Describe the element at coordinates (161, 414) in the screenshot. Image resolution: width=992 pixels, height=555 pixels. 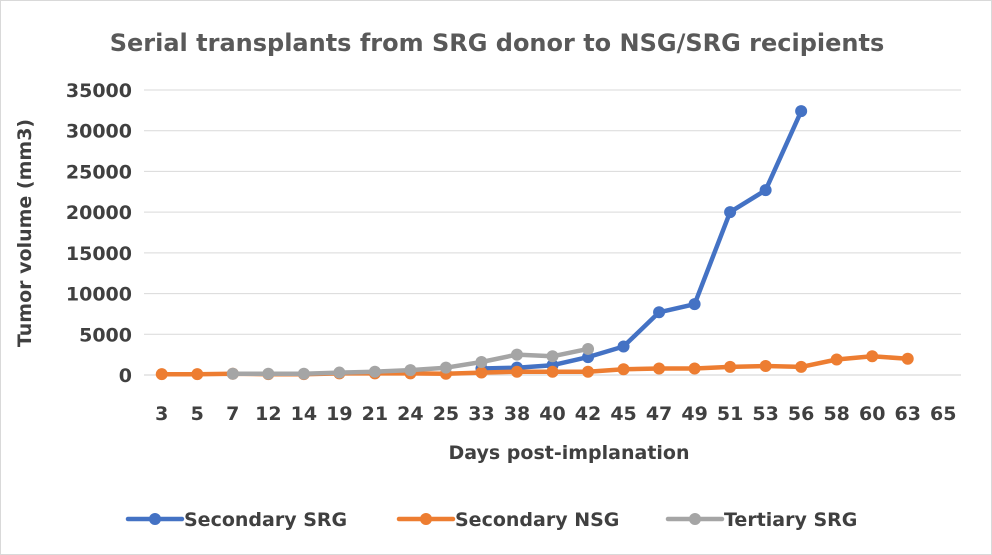
I see `x-tick-label: 3` at that location.